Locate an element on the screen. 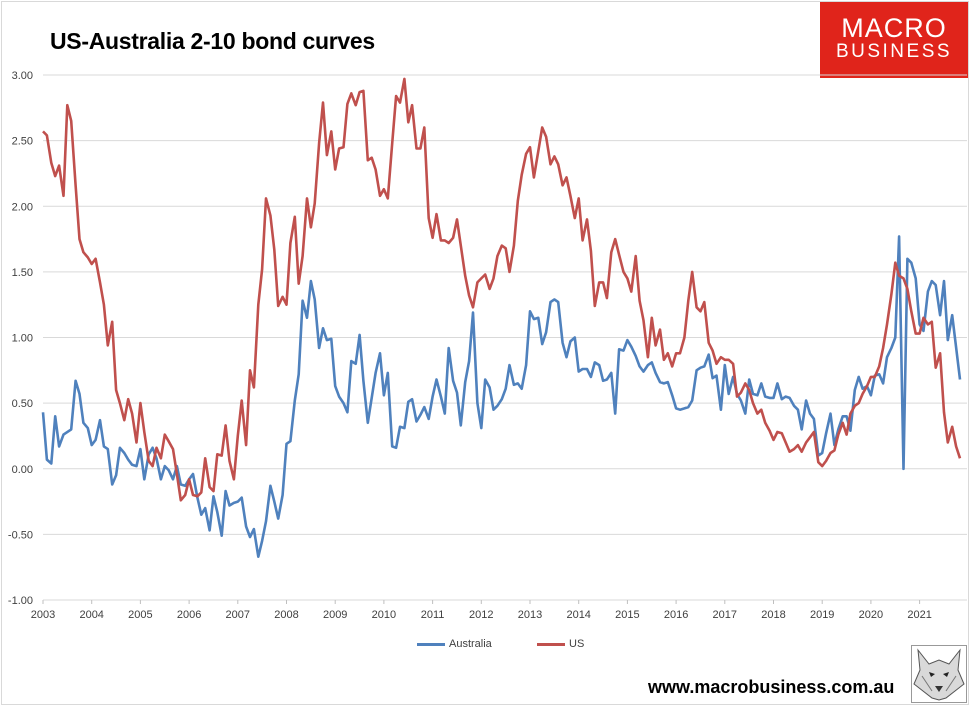 The width and height of the screenshot is (972, 708). x-tick-label: 2006 is located at coordinates (189, 615).